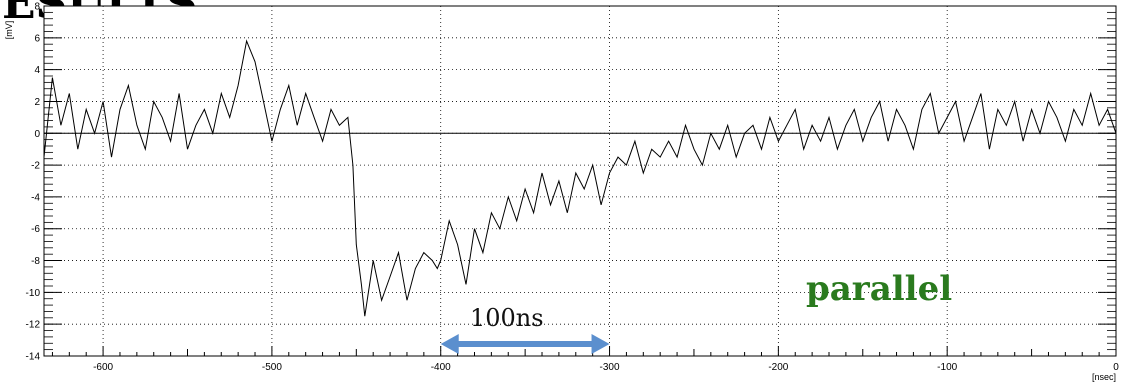 The width and height of the screenshot is (1122, 384). Describe the element at coordinates (610, 367) in the screenshot. I see `x-tick-label: -300` at that location.